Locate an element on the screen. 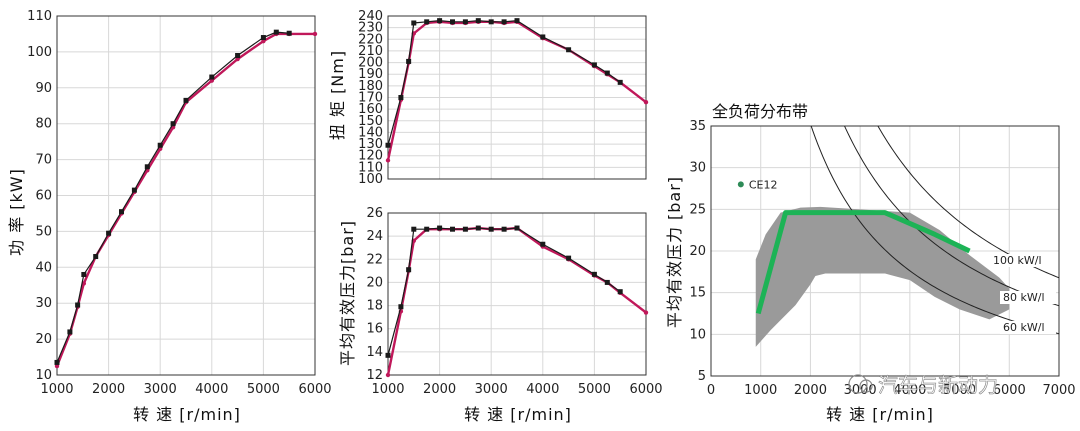  y-tick-label: 40 is located at coordinates (43, 267).